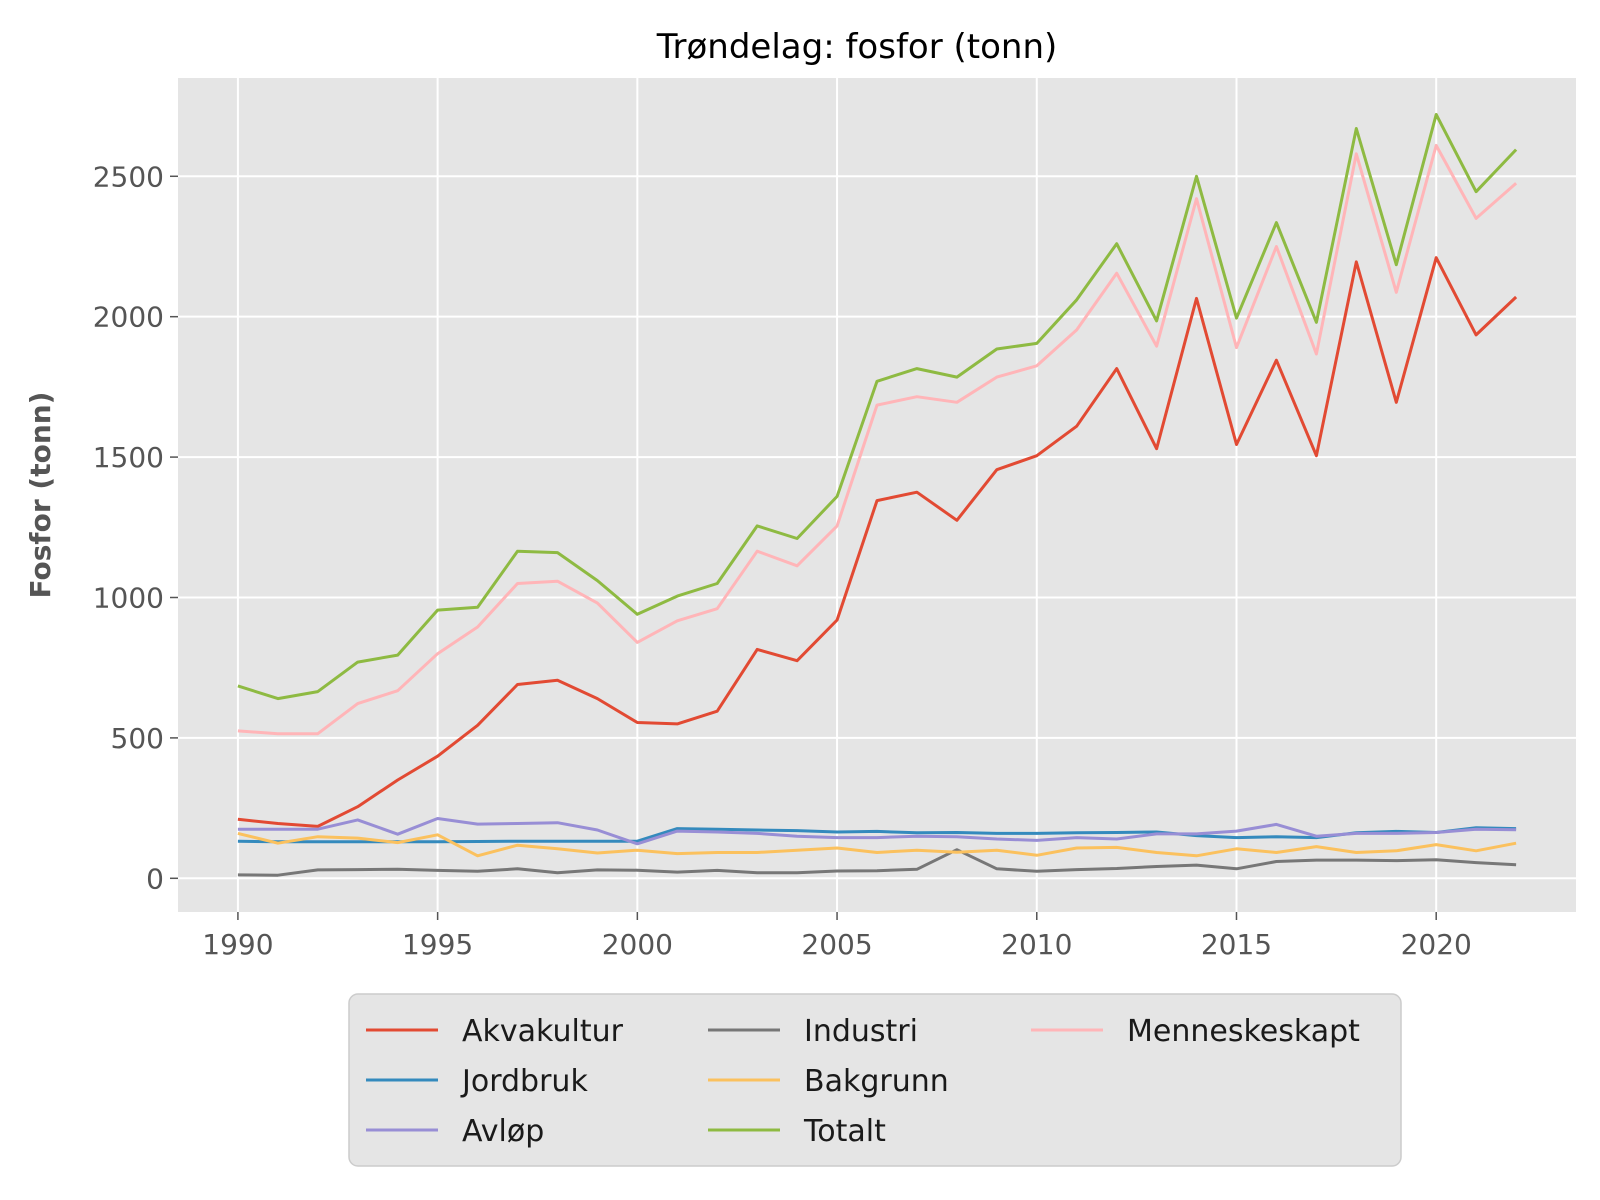  Describe the element at coordinates (155, 878) in the screenshot. I see `y-tick-label: 0` at that location.